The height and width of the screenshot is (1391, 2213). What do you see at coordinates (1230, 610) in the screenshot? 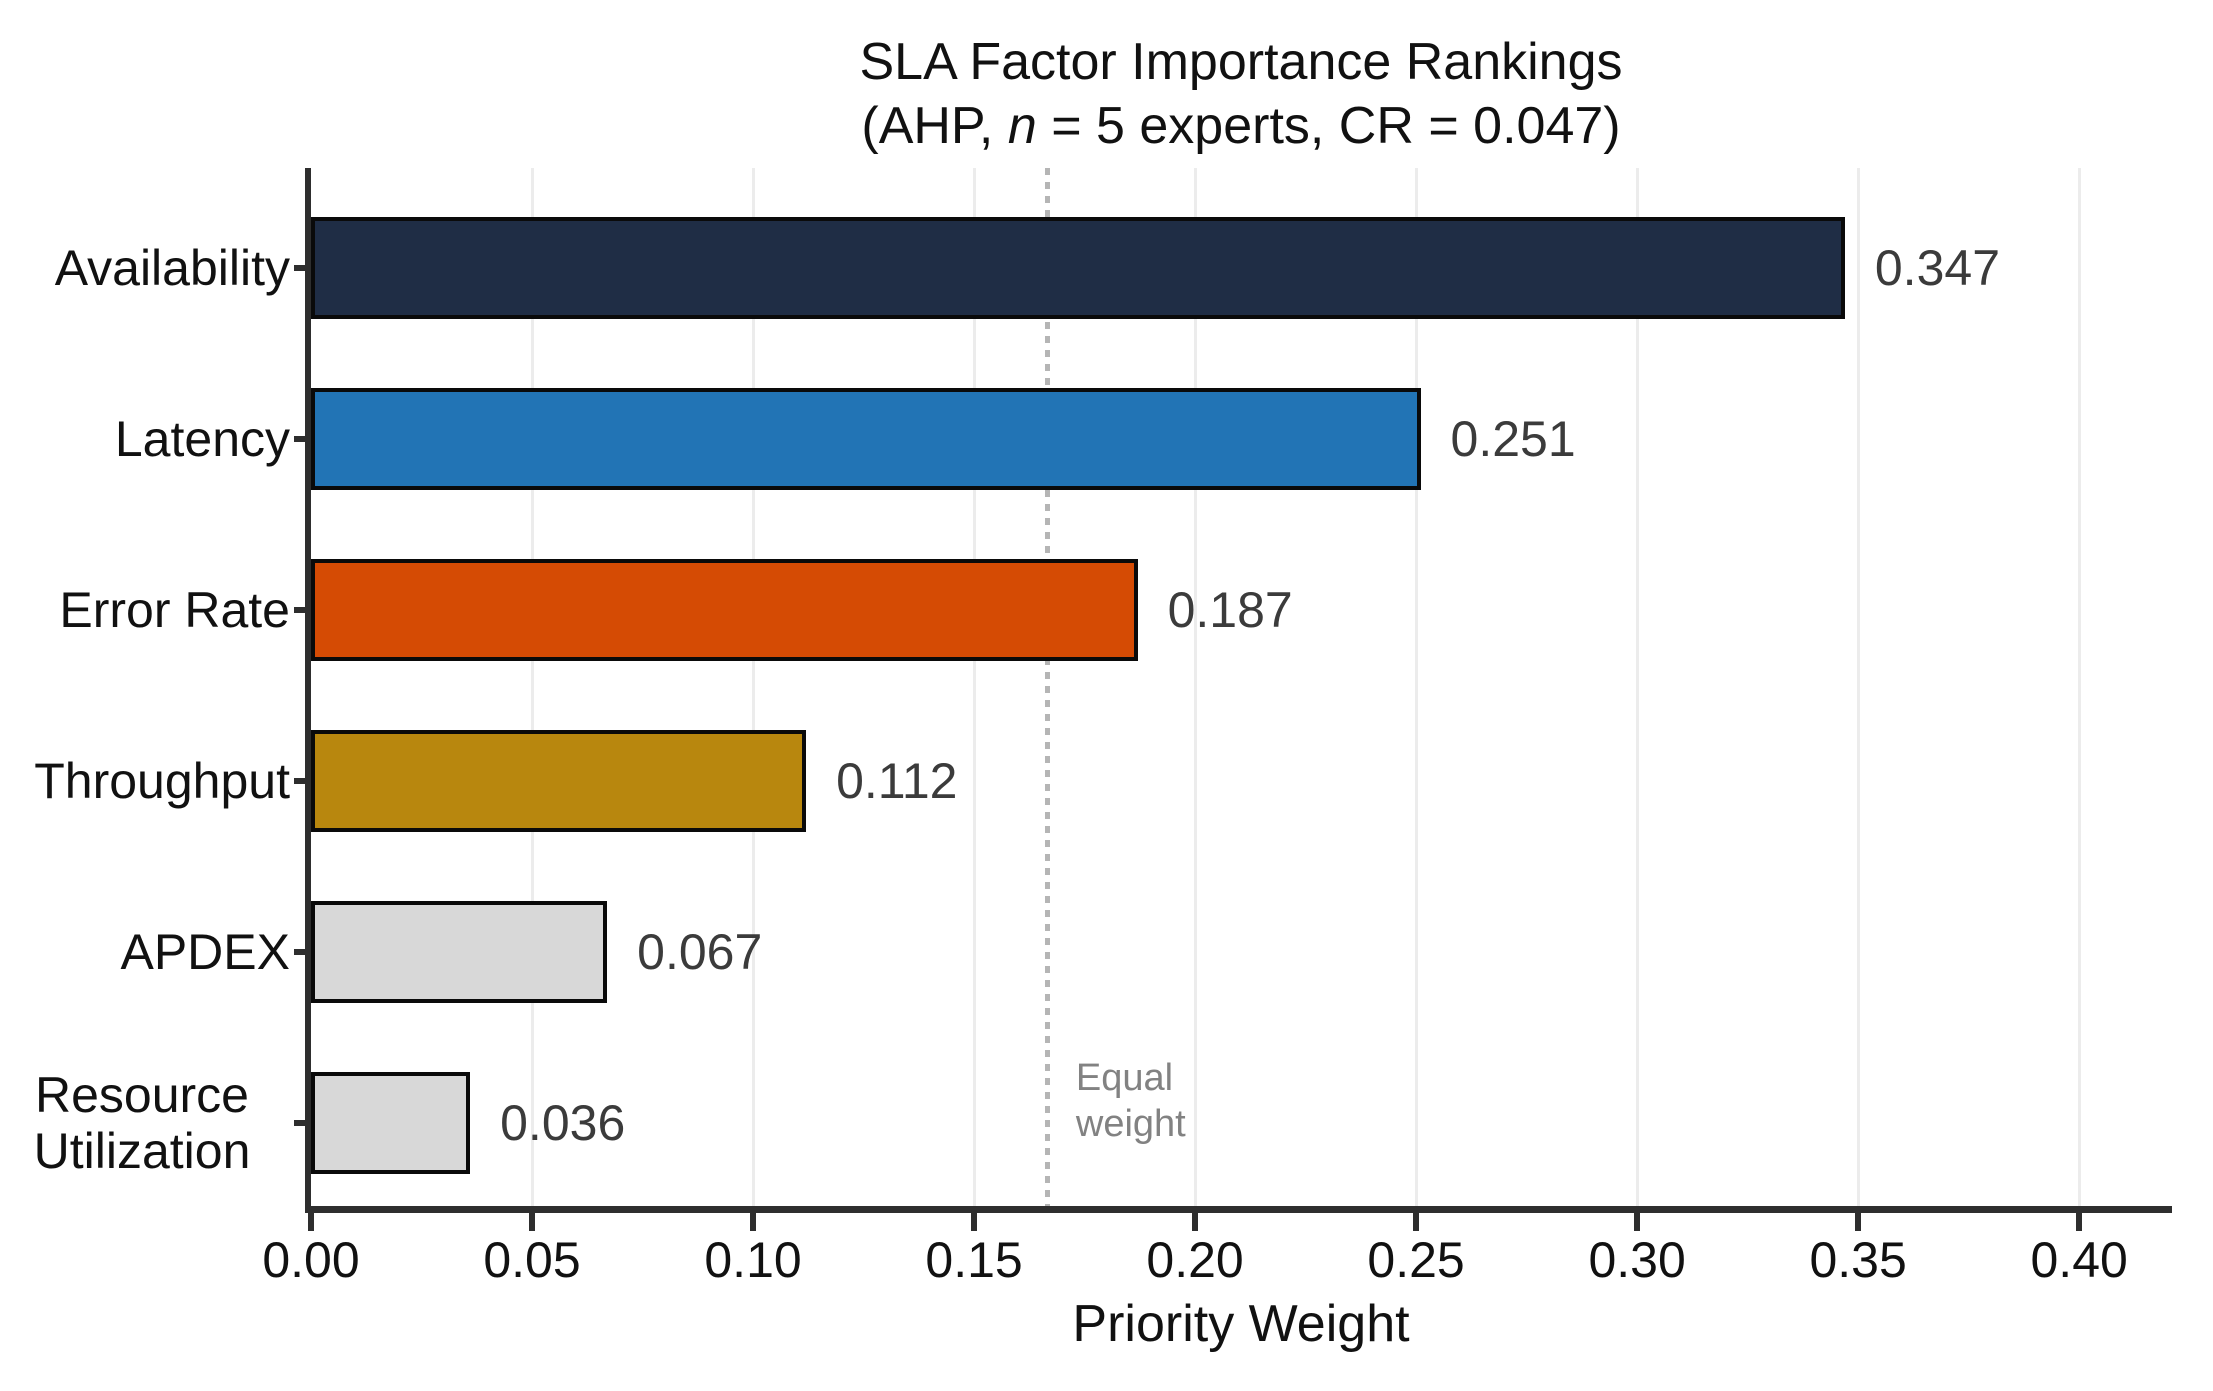
I see `value-label-error-rate: 0.187` at bounding box center [1230, 610].